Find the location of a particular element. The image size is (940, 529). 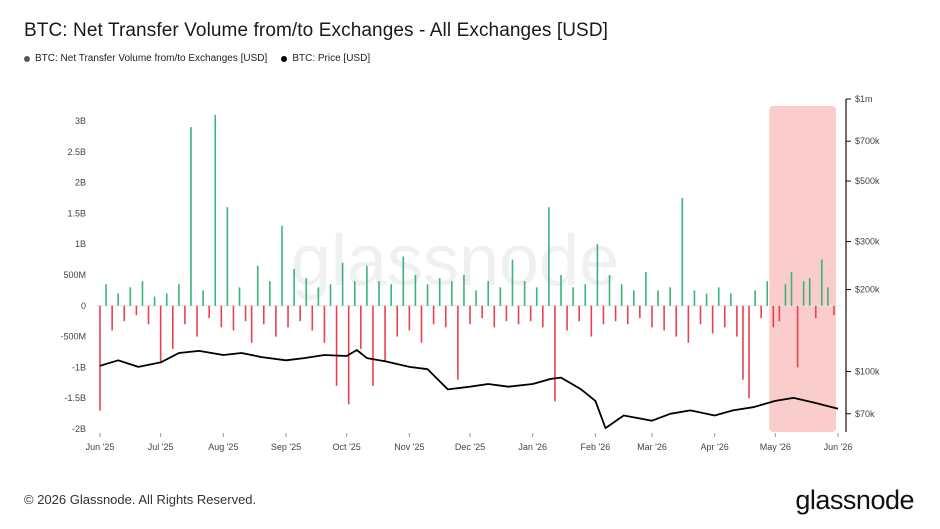

price-line is located at coordinates (469, 389).